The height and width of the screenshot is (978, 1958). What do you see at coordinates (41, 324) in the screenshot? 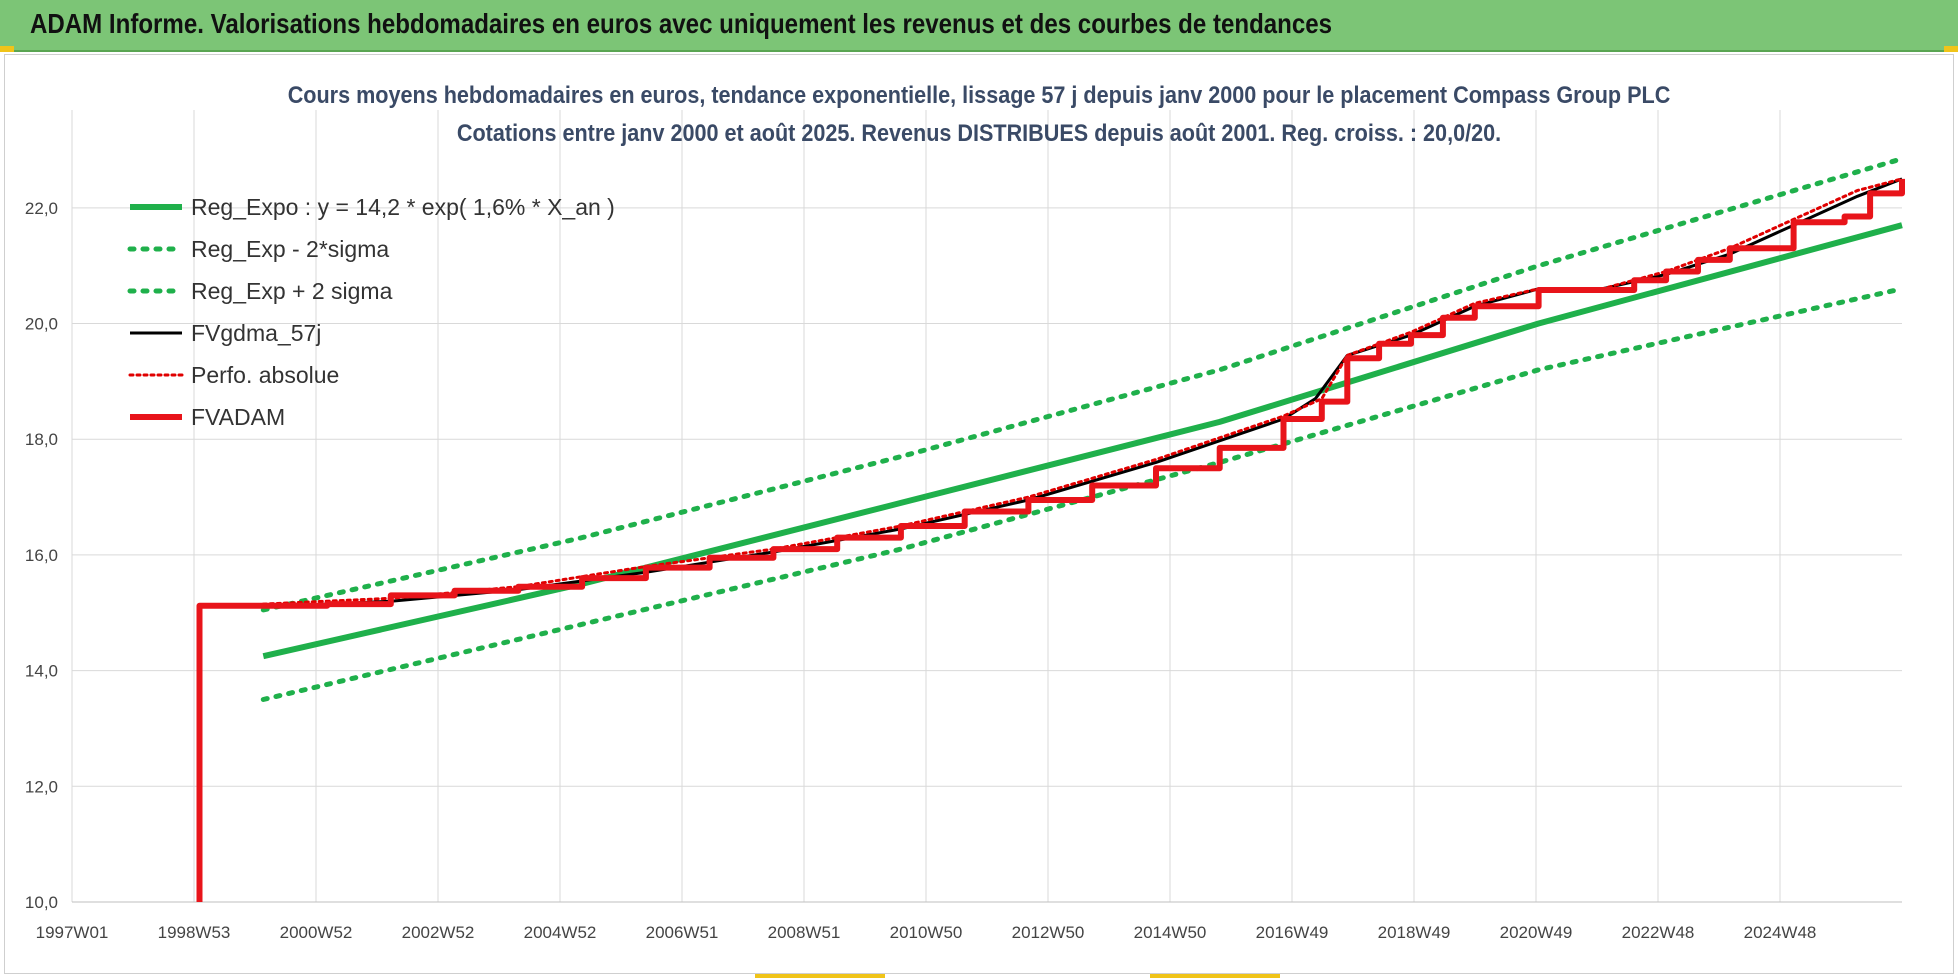
I see `y-tick-label: 20,0` at bounding box center [41, 324].